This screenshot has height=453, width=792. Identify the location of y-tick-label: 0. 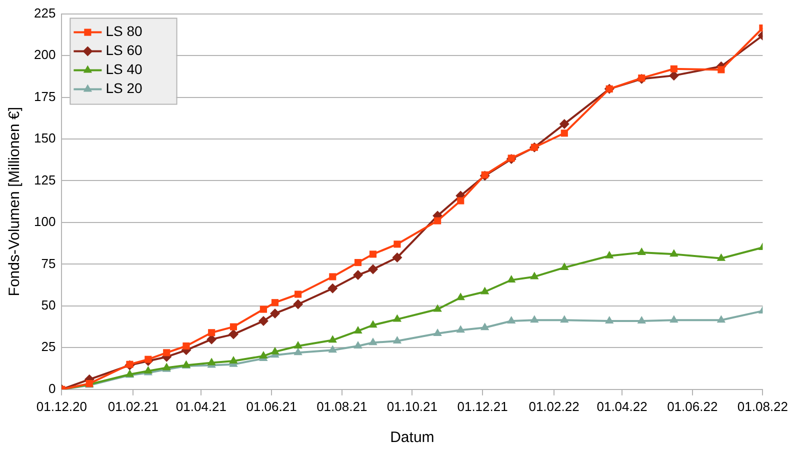
(52, 388).